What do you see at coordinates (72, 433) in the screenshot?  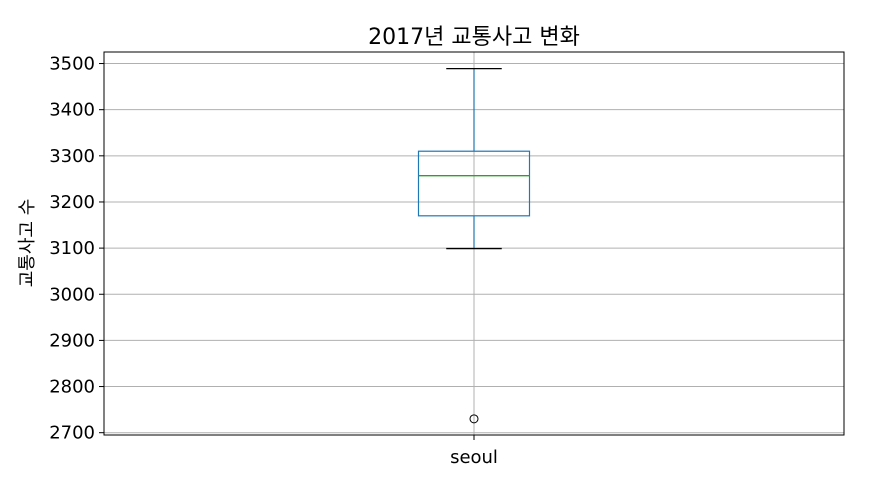 I see `y-tick-label: 2700` at bounding box center [72, 433].